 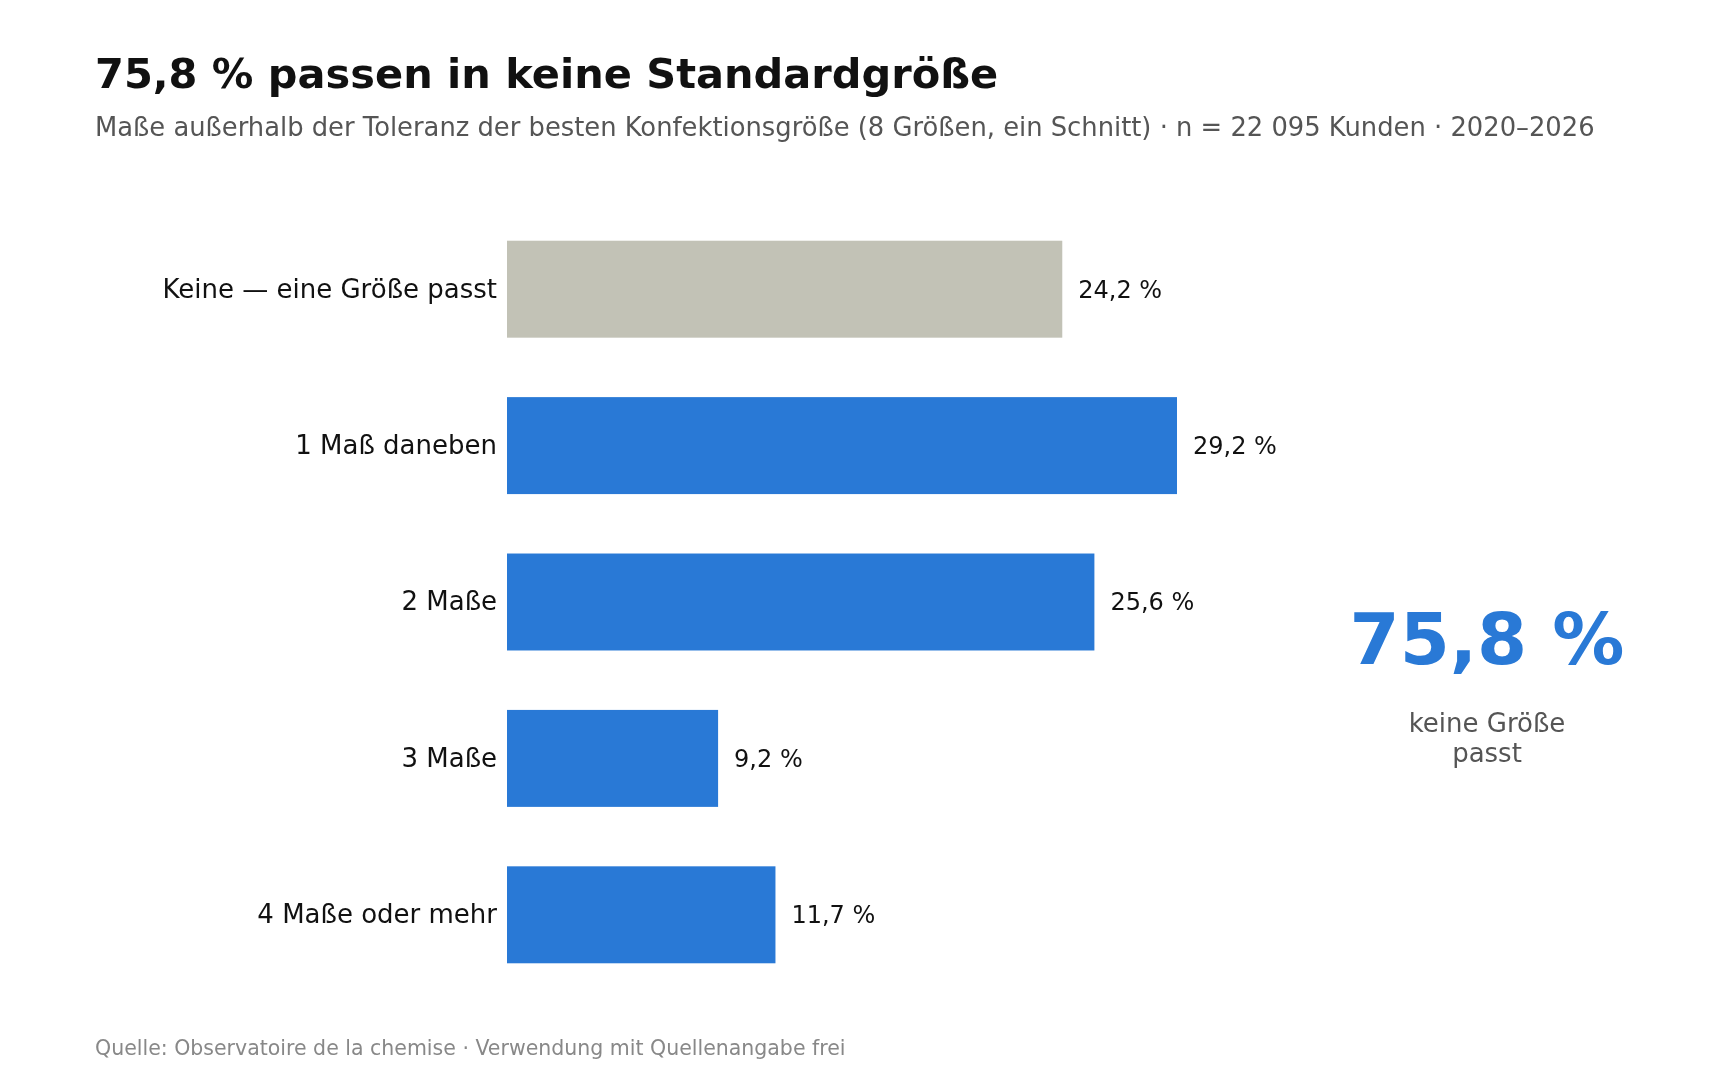 What do you see at coordinates (1120, 289) in the screenshot?
I see `data-label: 24,2 %` at bounding box center [1120, 289].